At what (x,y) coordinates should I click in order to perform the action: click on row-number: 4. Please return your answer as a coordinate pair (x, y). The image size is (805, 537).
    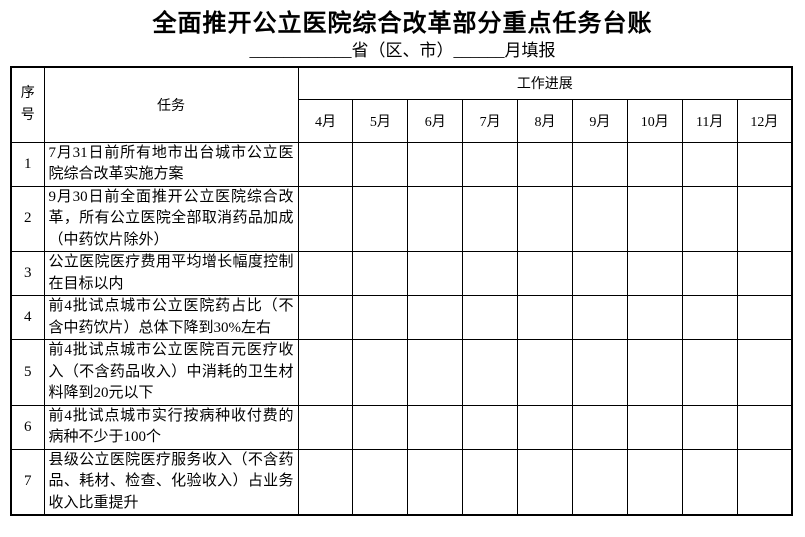
    Looking at the image, I should click on (27, 317).